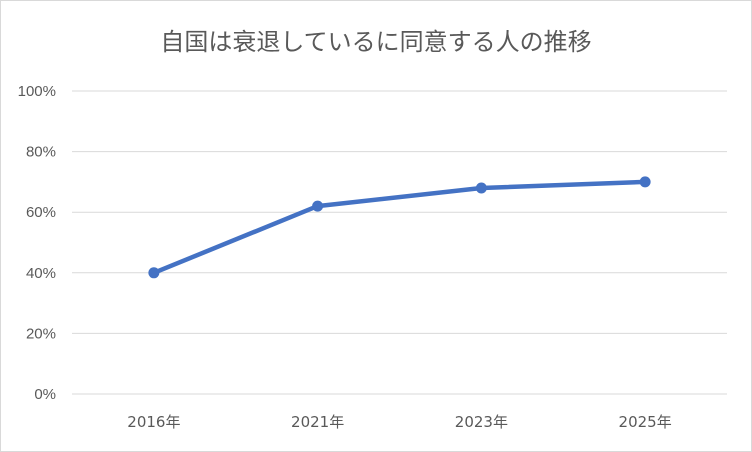 This screenshot has height=452, width=752. Describe the element at coordinates (45, 394) in the screenshot. I see `y-tick-label: 0%` at that location.